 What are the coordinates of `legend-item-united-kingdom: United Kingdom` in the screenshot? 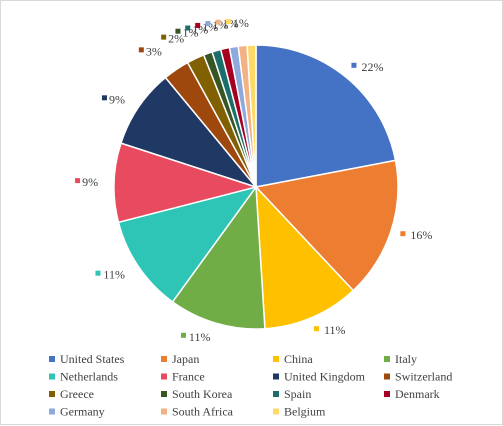 It's located at (319, 377).